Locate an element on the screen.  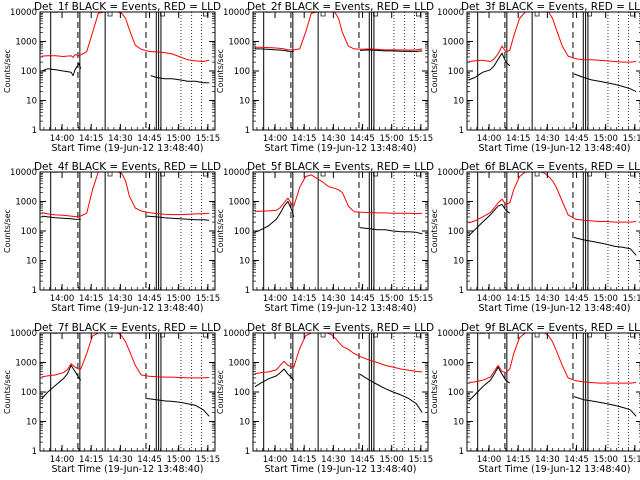
panel-title: Det_9f BLACK = Events, RED = LLD is located at coordinates (550, 328).